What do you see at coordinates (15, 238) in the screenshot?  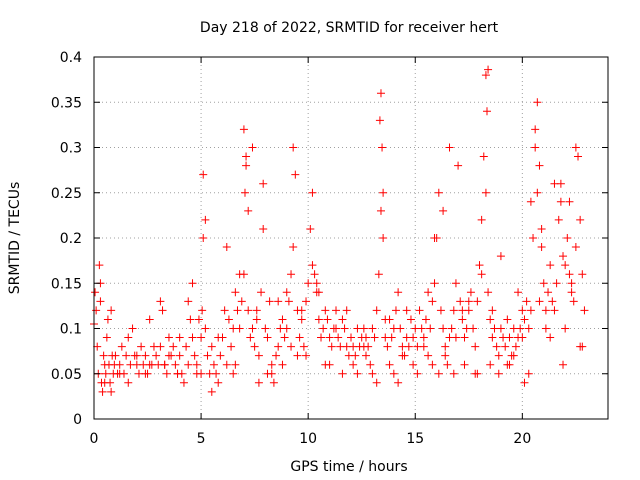 I see `y-axis-label: SRMTID / TECUs` at bounding box center [15, 238].